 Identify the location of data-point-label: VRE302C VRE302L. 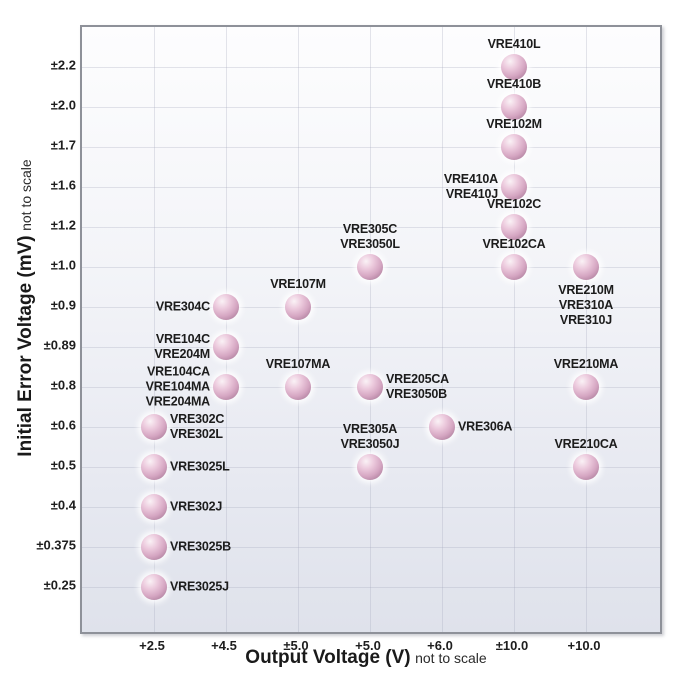
(197, 426).